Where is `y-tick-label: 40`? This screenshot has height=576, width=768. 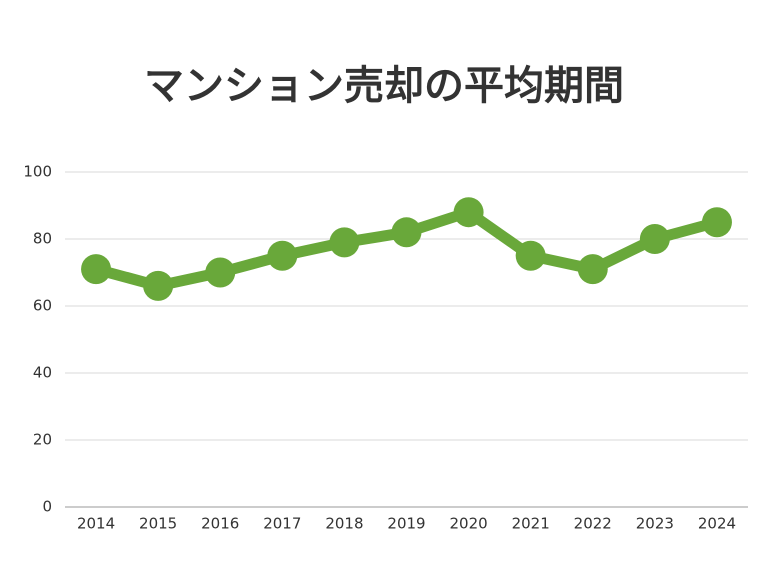 y-tick-label: 40 is located at coordinates (42, 373).